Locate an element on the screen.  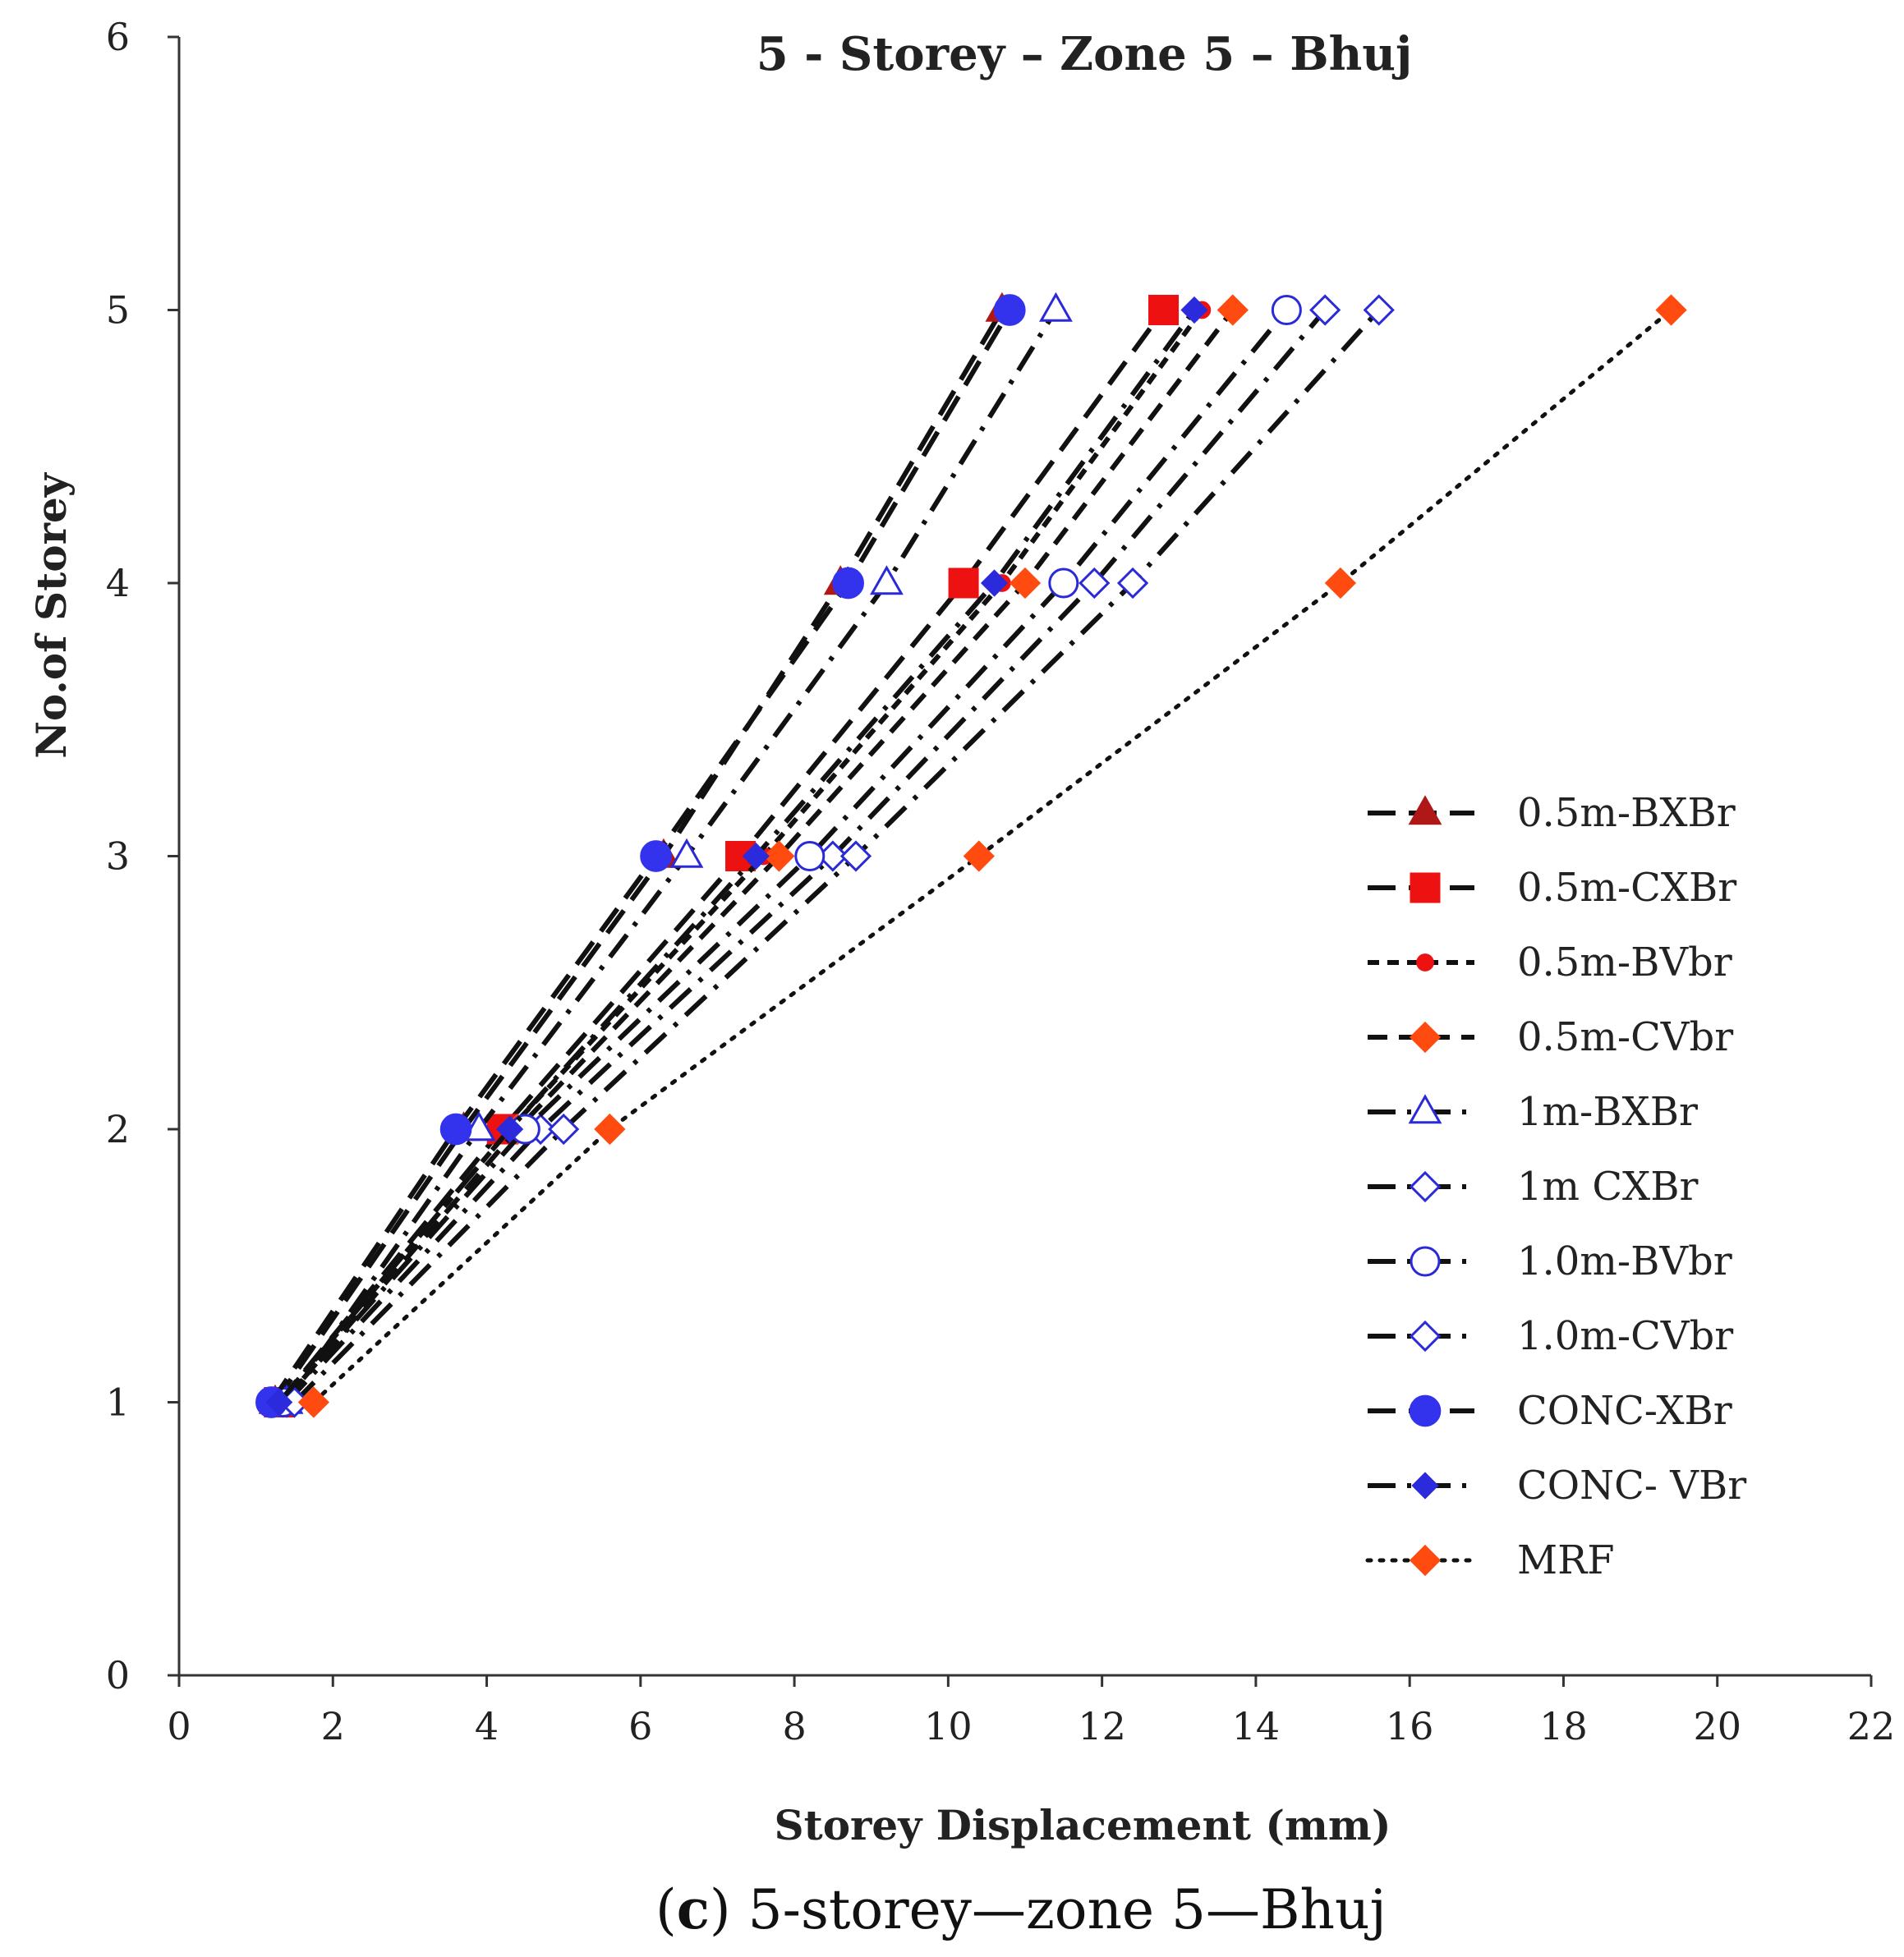
x-tick-label: 12 is located at coordinates (1102, 1726).